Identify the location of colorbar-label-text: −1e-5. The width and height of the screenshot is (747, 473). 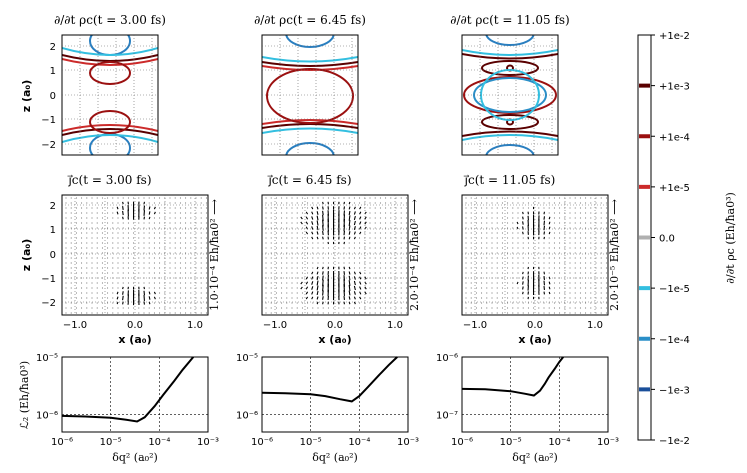
(674, 289).